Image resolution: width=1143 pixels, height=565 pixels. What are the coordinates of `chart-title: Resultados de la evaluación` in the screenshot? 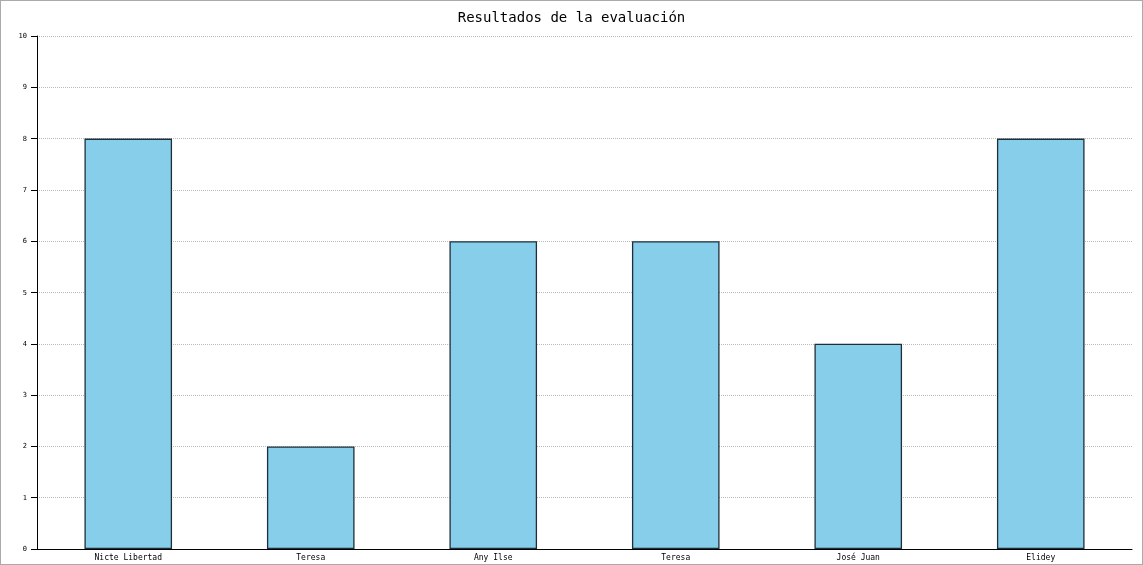 It's located at (571, 17).